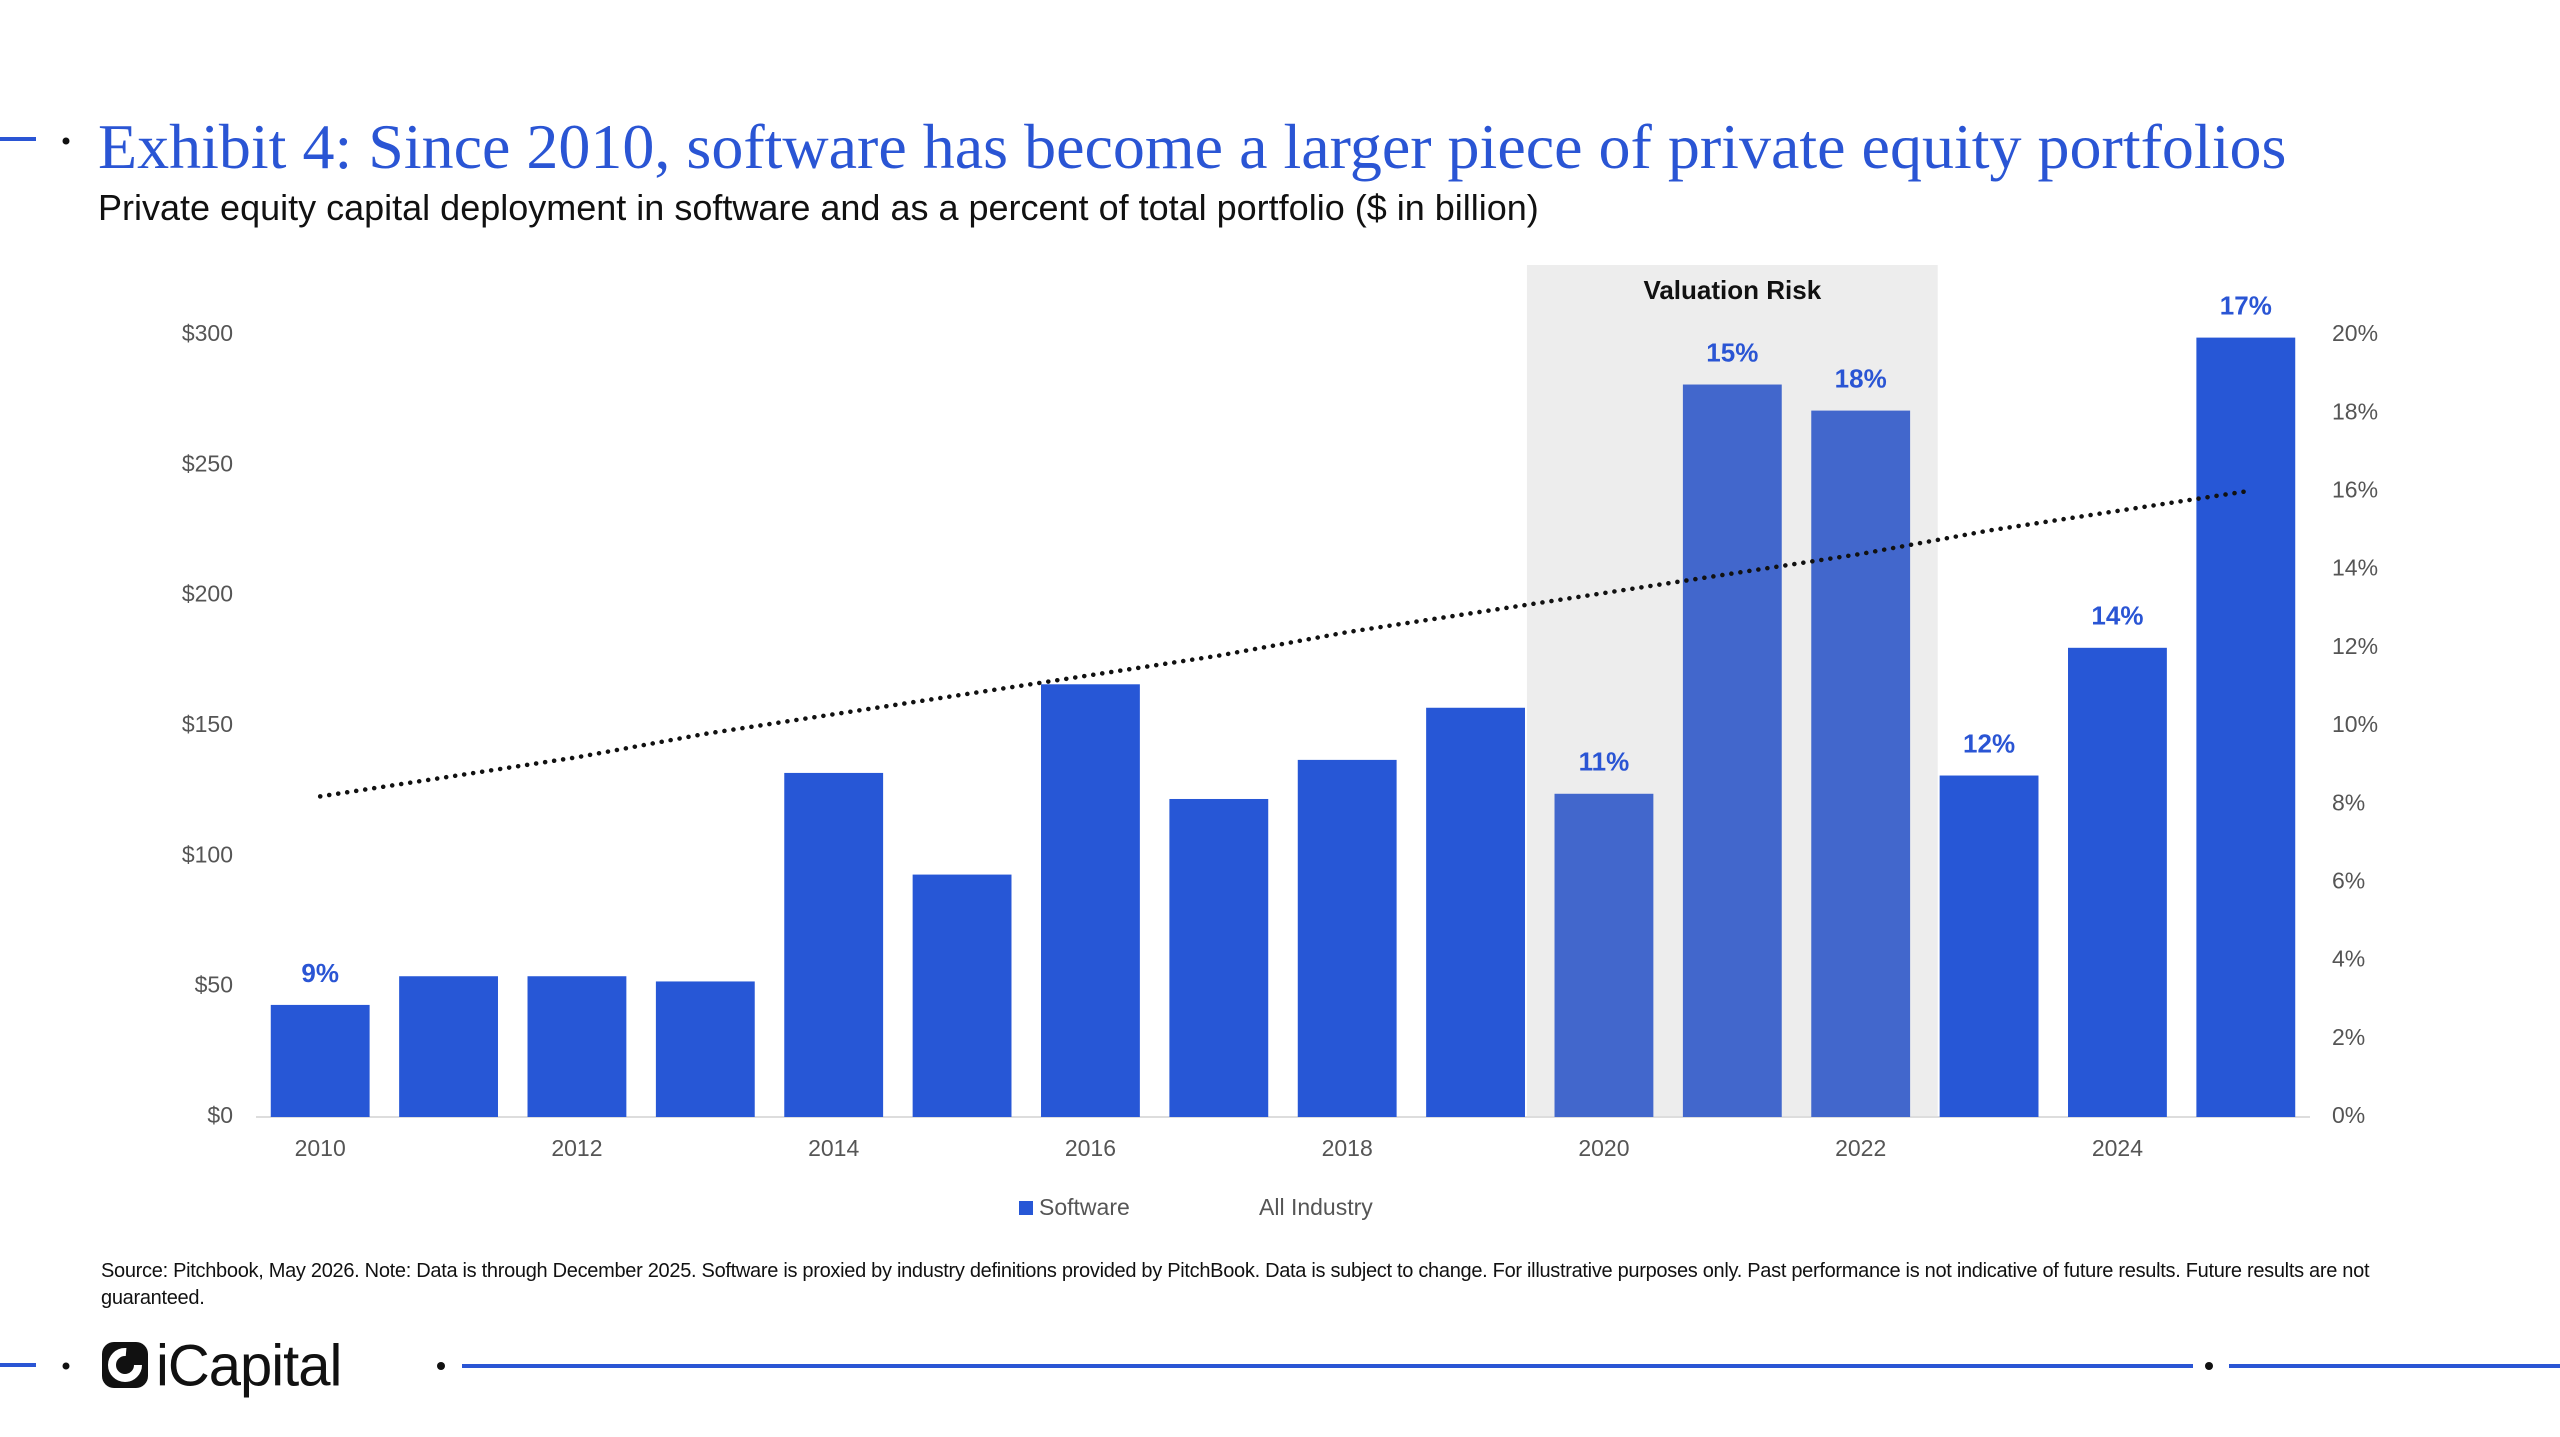  What do you see at coordinates (2246, 305) in the screenshot?
I see `data-label: 17%` at bounding box center [2246, 305].